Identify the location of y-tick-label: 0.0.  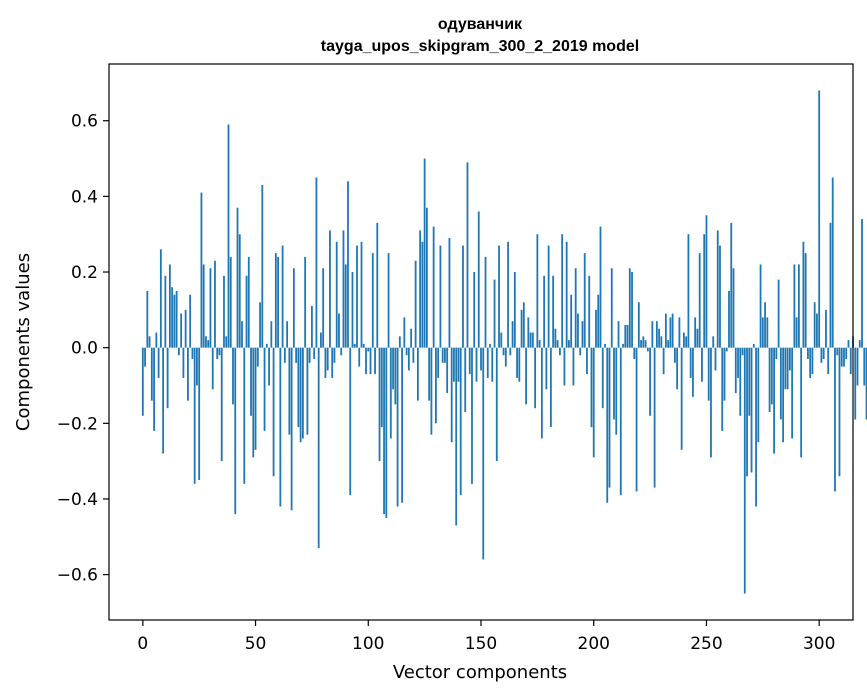
(84, 349).